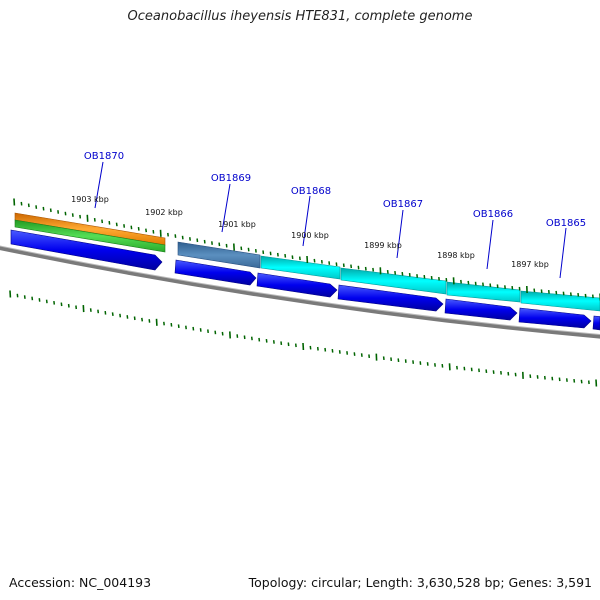 The image size is (600, 600). I want to click on accession-text: Accession: NC_004193, so click(80, 582).